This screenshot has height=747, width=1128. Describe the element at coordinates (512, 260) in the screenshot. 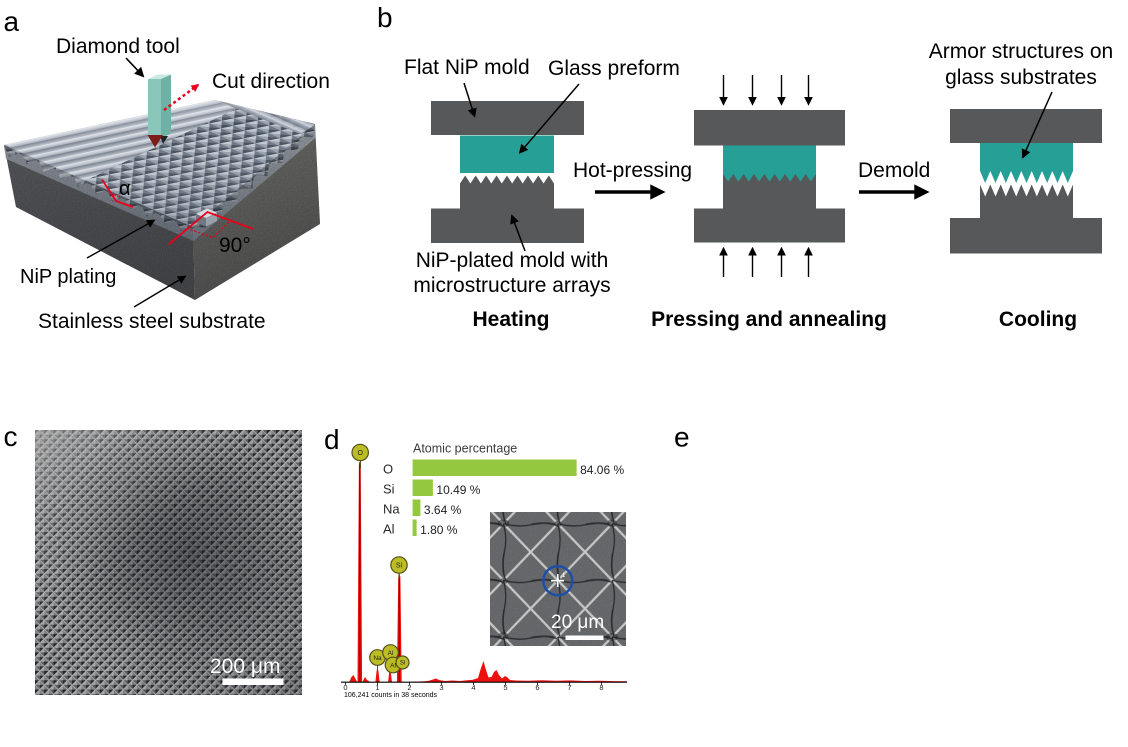

I see `svg-text: NiP-plated mold with` at that location.